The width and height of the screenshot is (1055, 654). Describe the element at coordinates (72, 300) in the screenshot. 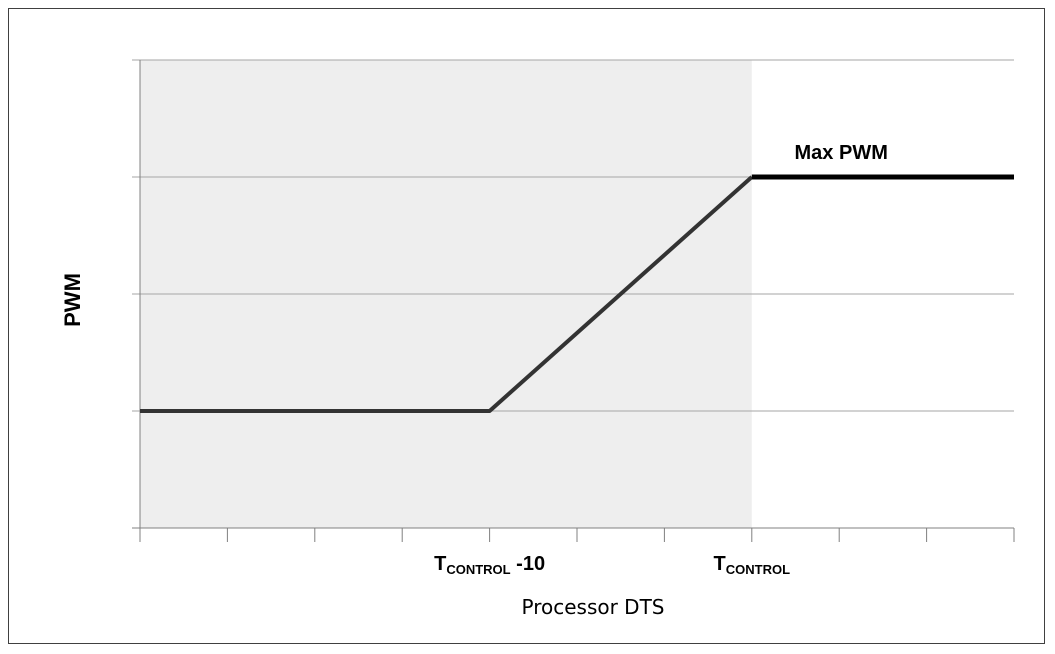

I see `y-axis-label: PWM` at that location.